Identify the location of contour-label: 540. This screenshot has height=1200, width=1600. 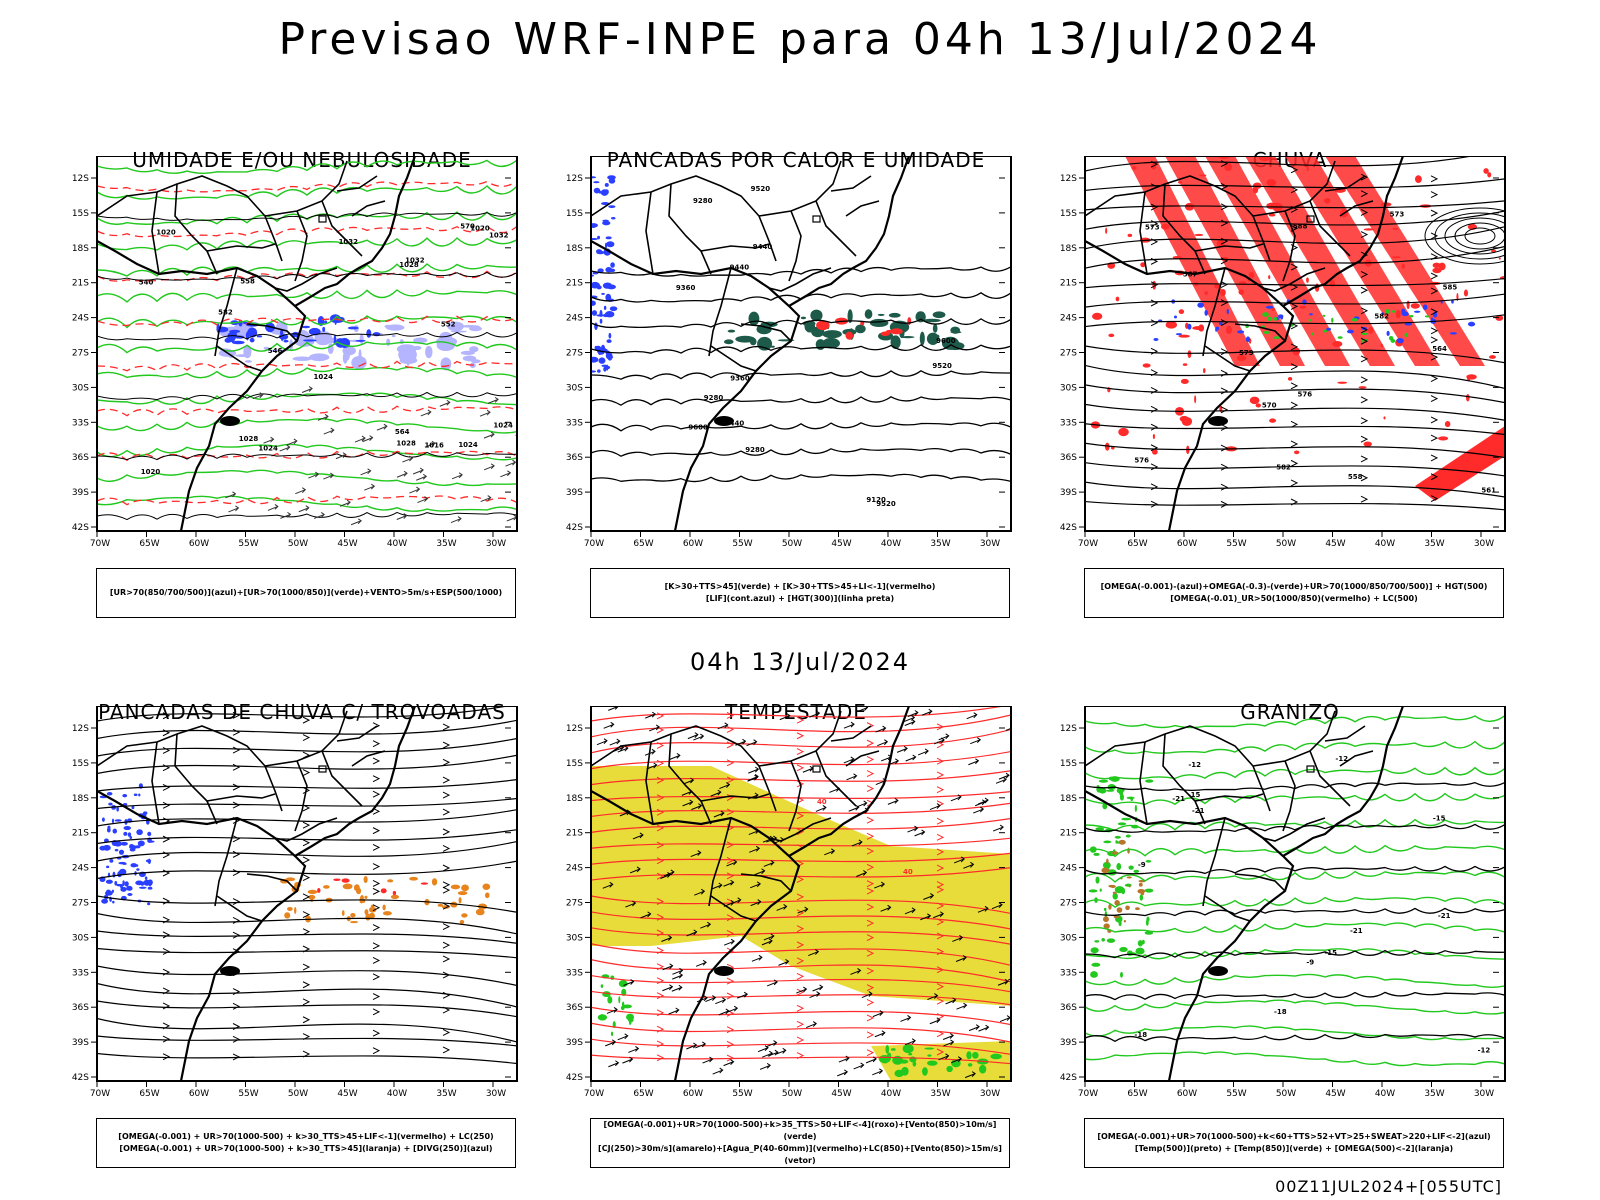
(146, 283).